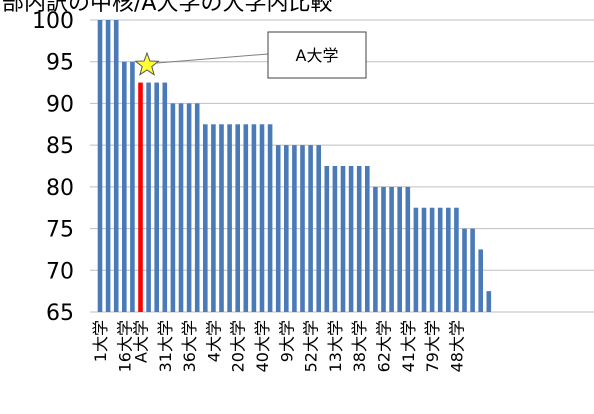  What do you see at coordinates (60, 313) in the screenshot?
I see `y-tick-label: 65` at bounding box center [60, 313].